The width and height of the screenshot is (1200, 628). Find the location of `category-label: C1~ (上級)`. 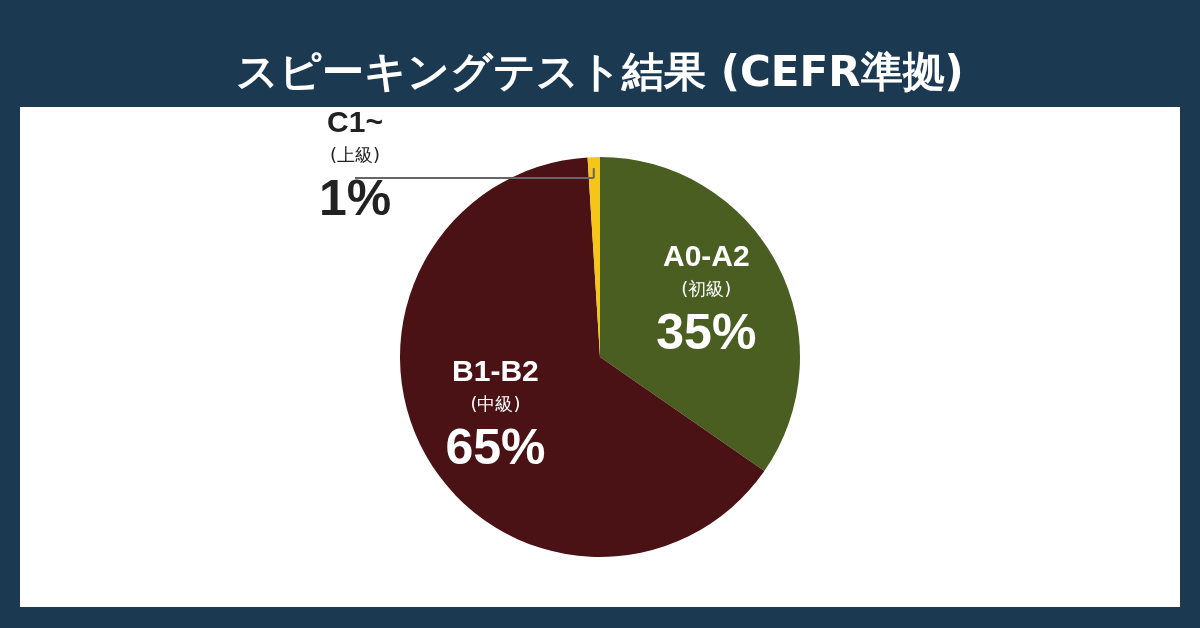

category-label: C1~ (上級) is located at coordinates (355, 135).